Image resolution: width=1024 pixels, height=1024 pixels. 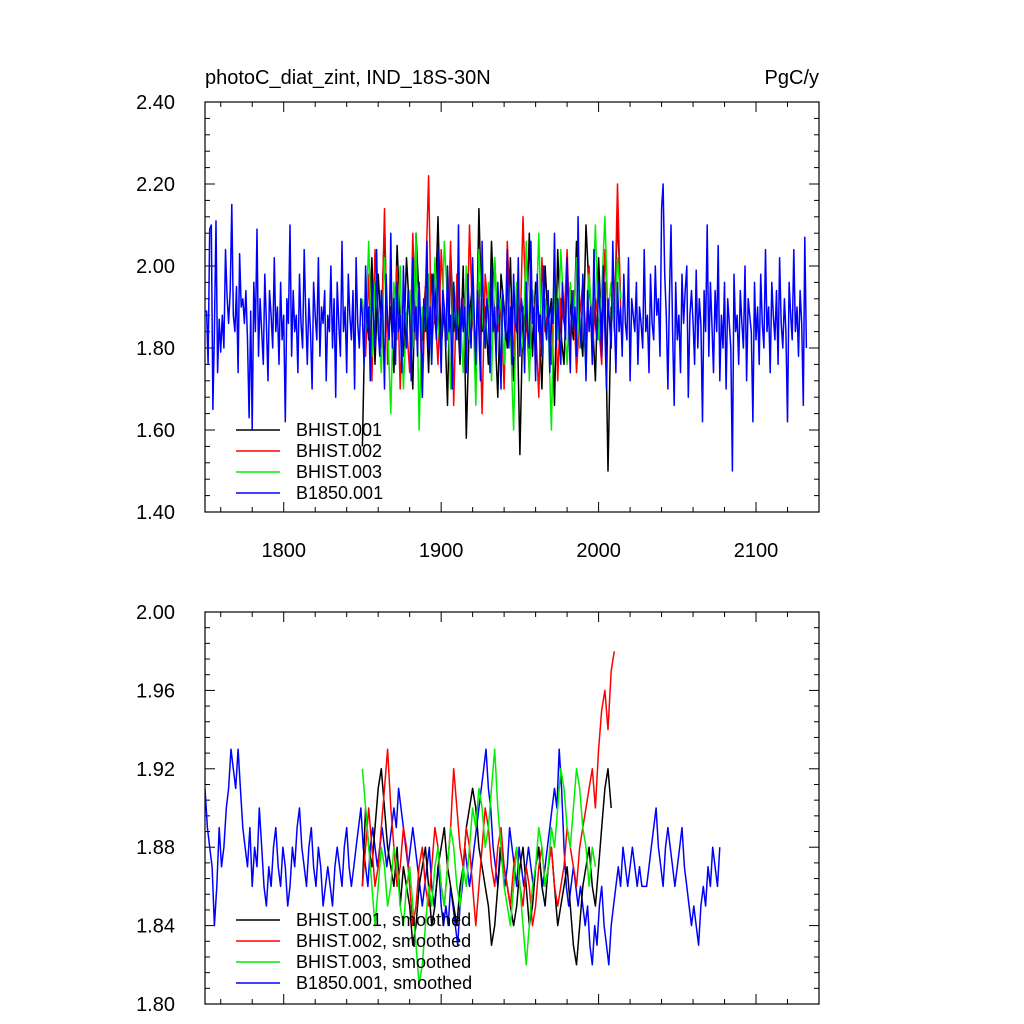 I want to click on legend-label: BHIST.003, so click(x=339, y=472).